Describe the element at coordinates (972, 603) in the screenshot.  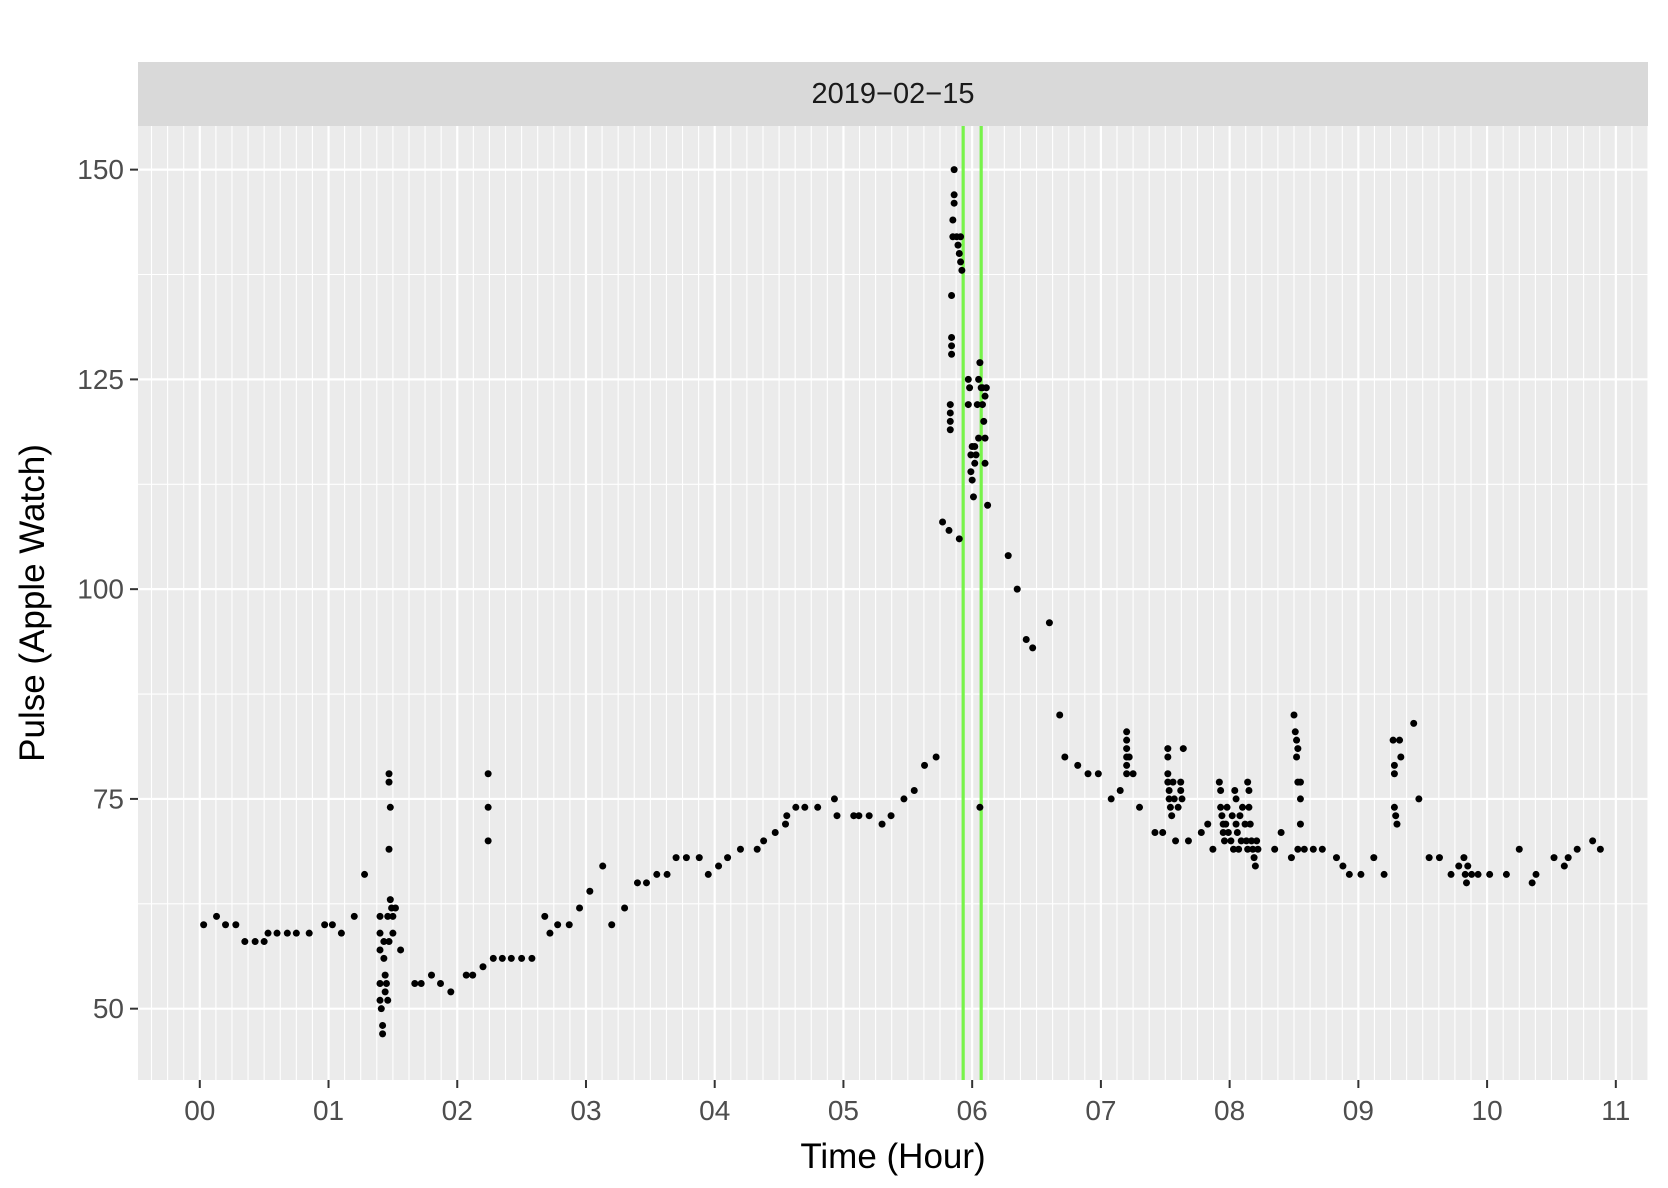
I see `reference-lines` at that location.